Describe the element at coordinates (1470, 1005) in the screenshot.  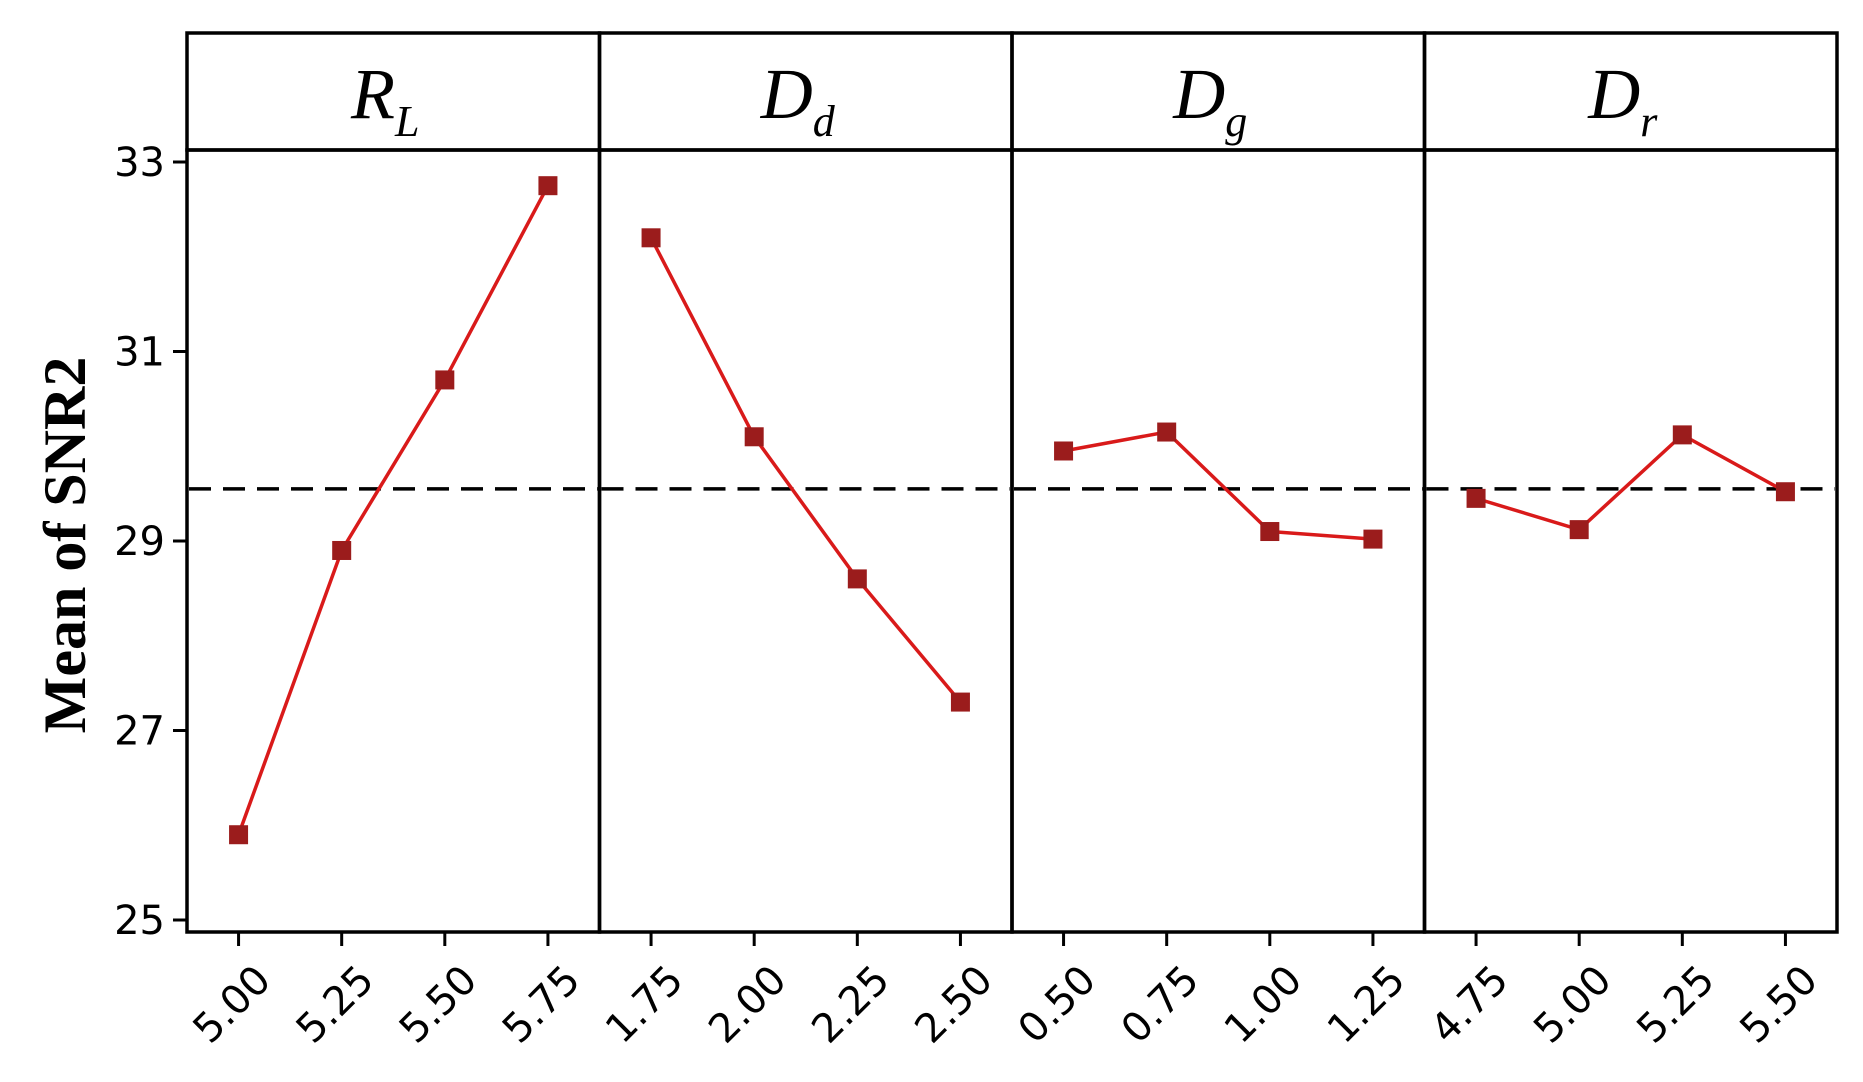
I see `x-tick-label: 4.75` at that location.